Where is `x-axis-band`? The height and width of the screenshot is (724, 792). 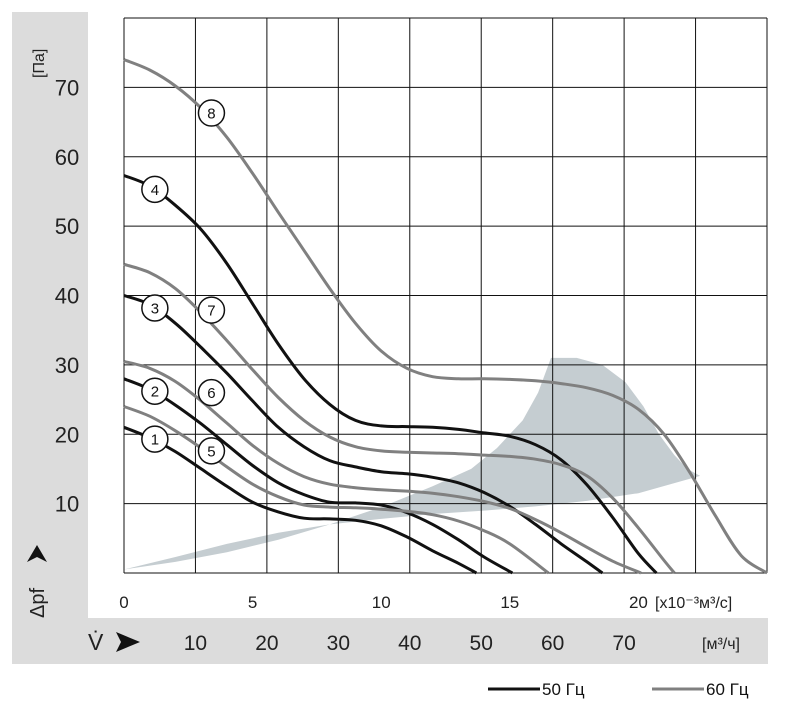 x-axis-band is located at coordinates (390, 641).